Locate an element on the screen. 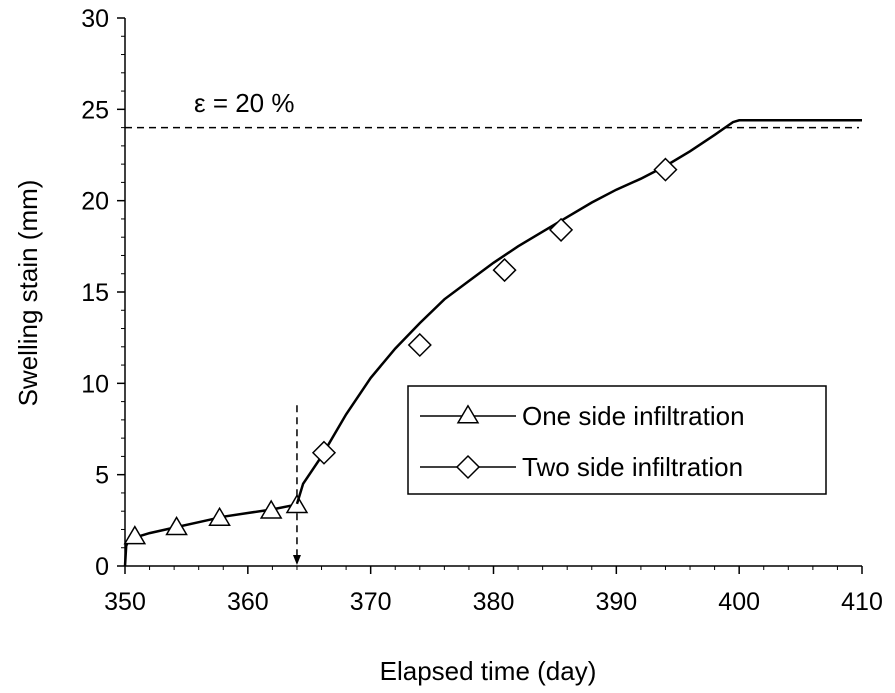  legend-item-2: Two side infiltration is located at coordinates (581, 467).